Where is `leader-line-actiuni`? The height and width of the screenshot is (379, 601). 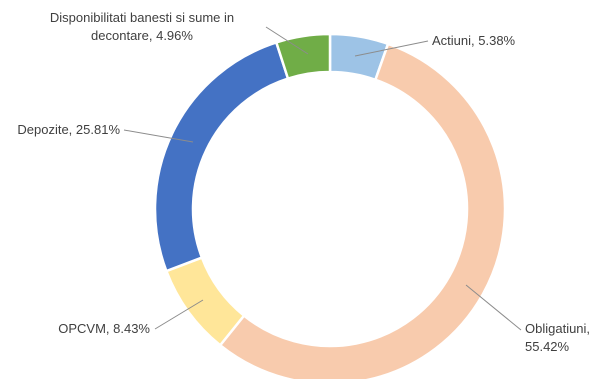
leader-line-actiuni is located at coordinates (391, 48).